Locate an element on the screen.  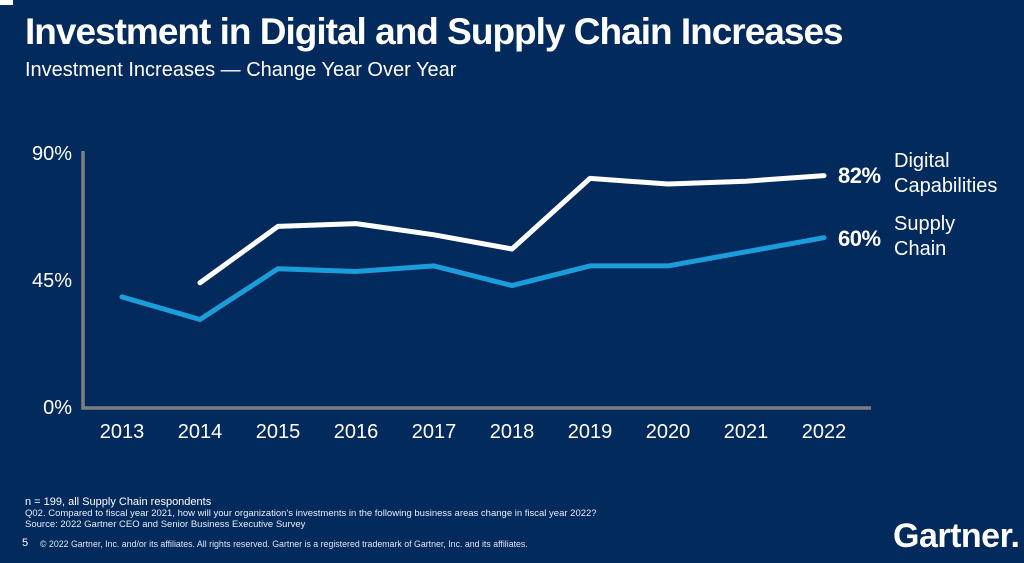
gartner-logo: Gartner. is located at coordinates (956, 536).